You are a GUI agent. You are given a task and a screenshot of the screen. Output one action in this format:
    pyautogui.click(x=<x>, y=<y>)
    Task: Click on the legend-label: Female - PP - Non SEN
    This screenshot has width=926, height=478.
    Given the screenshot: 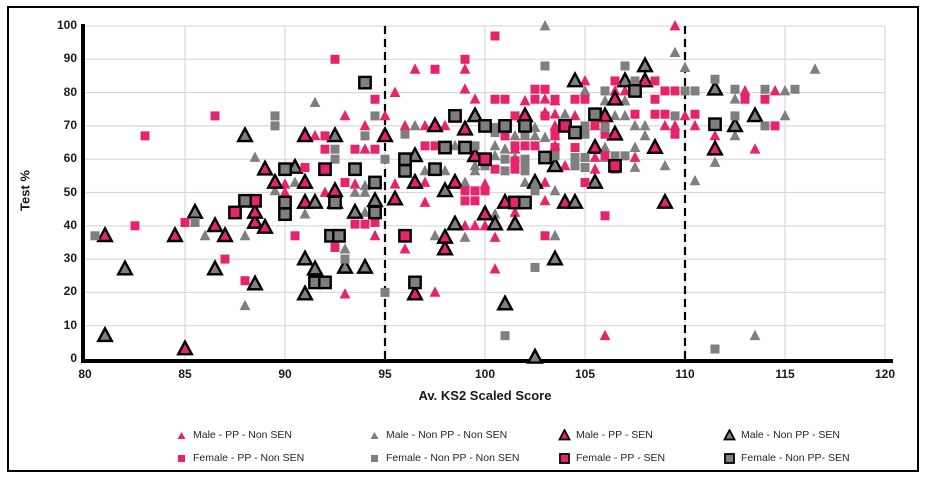 What is the action you would take?
    pyautogui.click(x=249, y=458)
    